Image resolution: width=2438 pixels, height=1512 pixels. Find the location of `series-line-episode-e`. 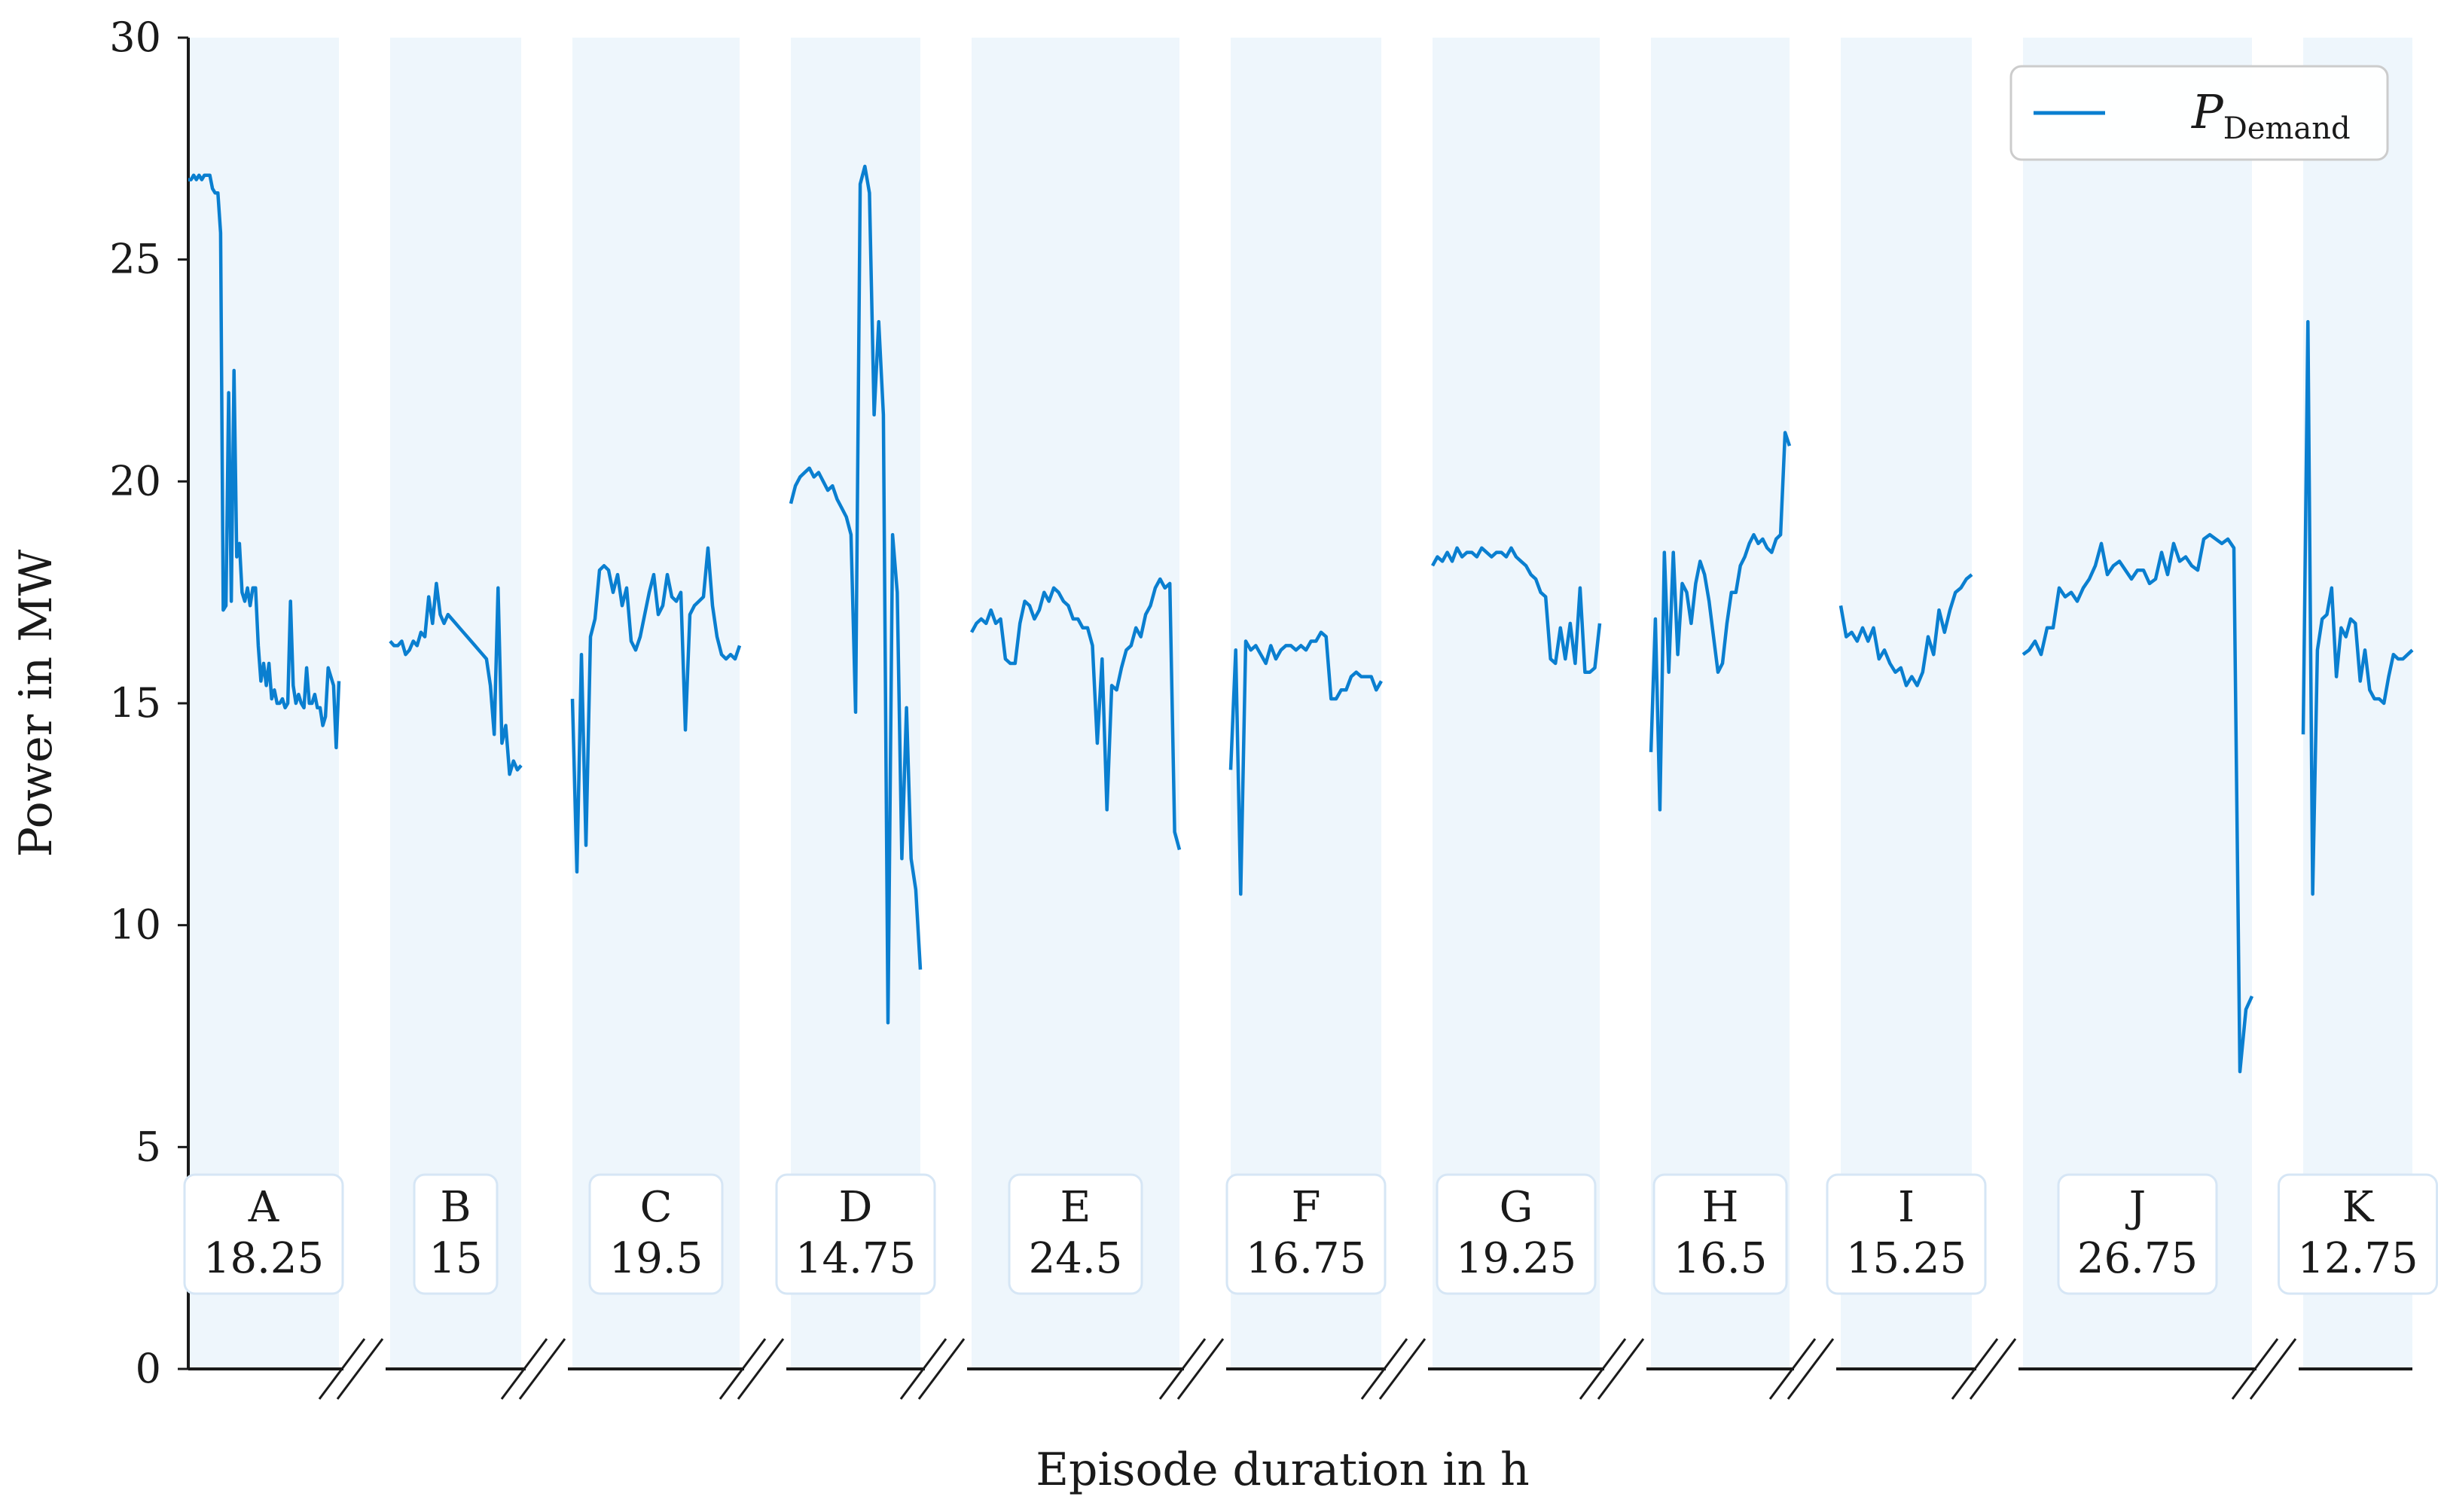

series-line-episode-e is located at coordinates (1076, 714).